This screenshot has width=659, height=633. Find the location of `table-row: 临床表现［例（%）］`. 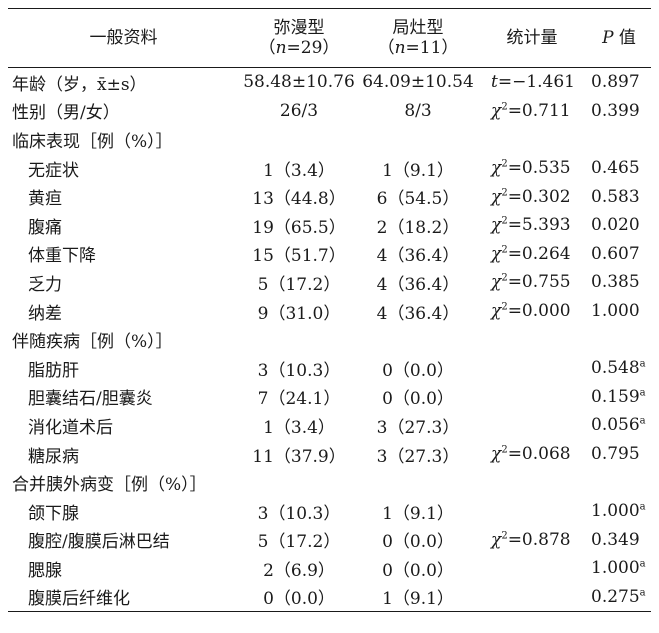

table-row: 临床表现［例（%）］ is located at coordinates (329, 139).